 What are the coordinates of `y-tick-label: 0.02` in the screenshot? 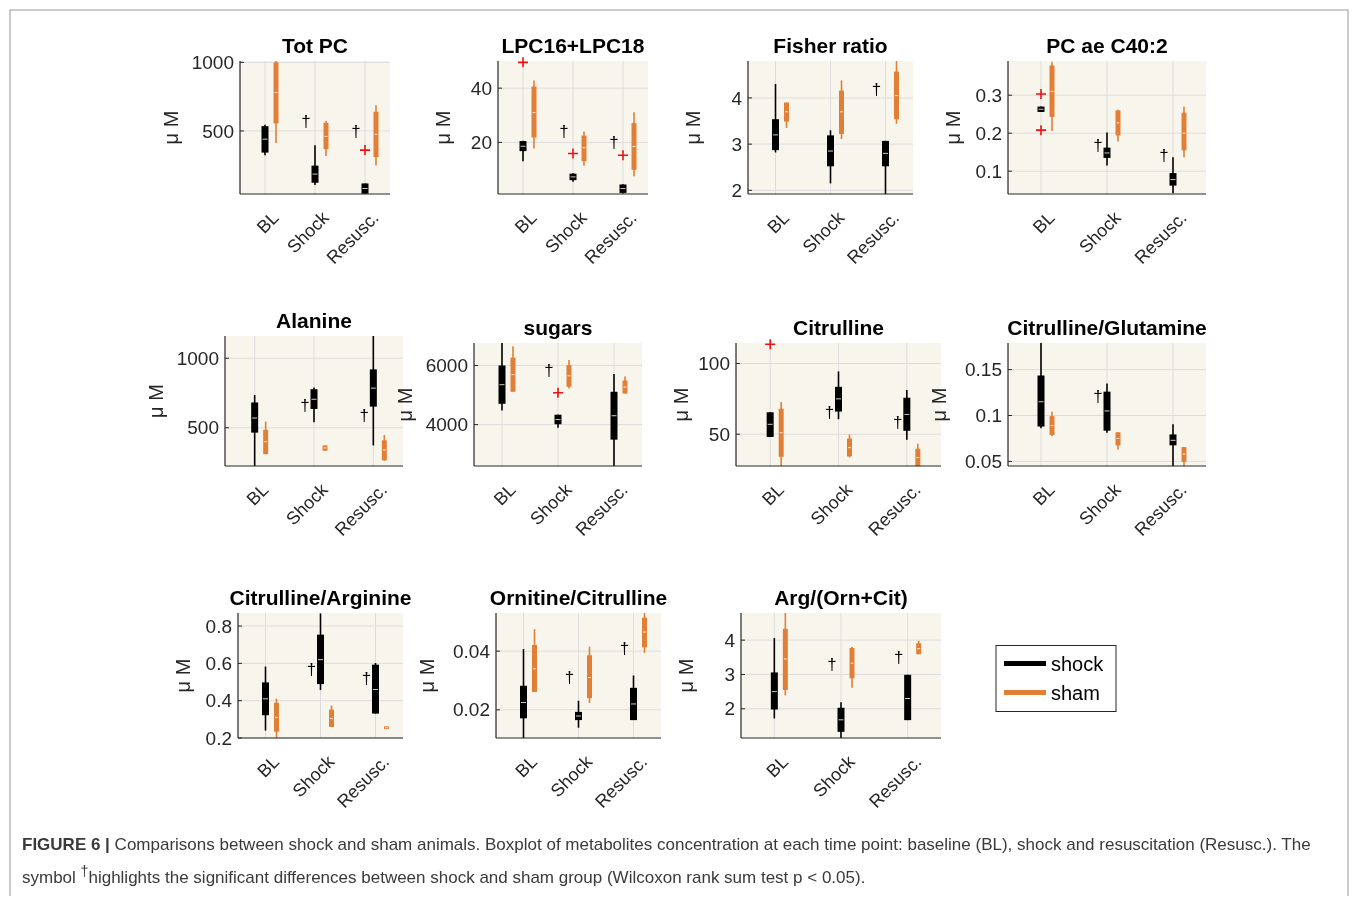 It's located at (471, 710).